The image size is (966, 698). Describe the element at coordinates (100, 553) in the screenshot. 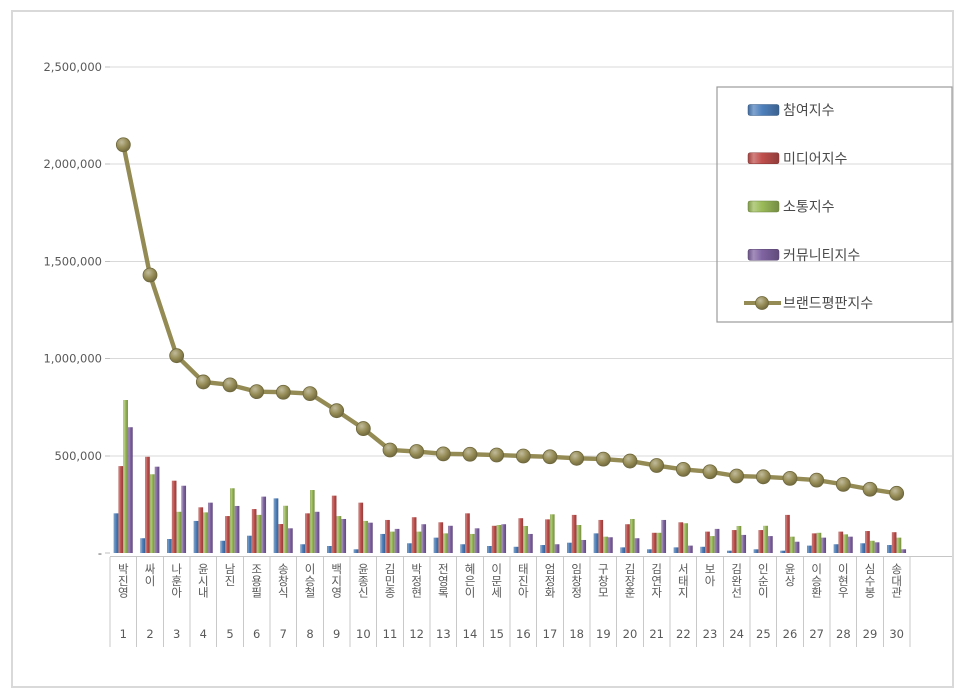

I see `y-tick-label: -` at that location.